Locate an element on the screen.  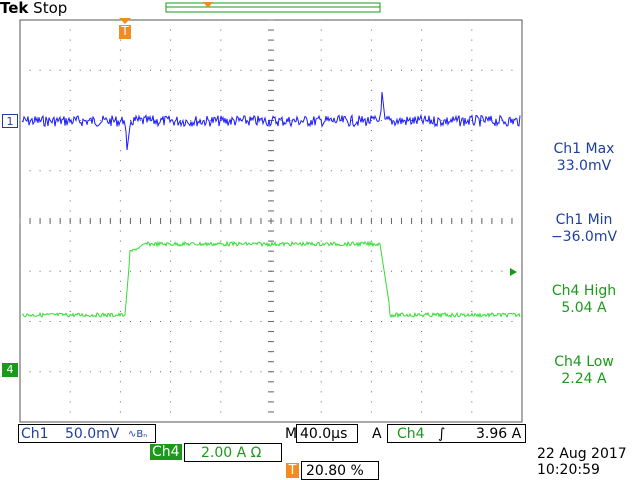
ch4-ground-marker: 4 is located at coordinates (10, 370).